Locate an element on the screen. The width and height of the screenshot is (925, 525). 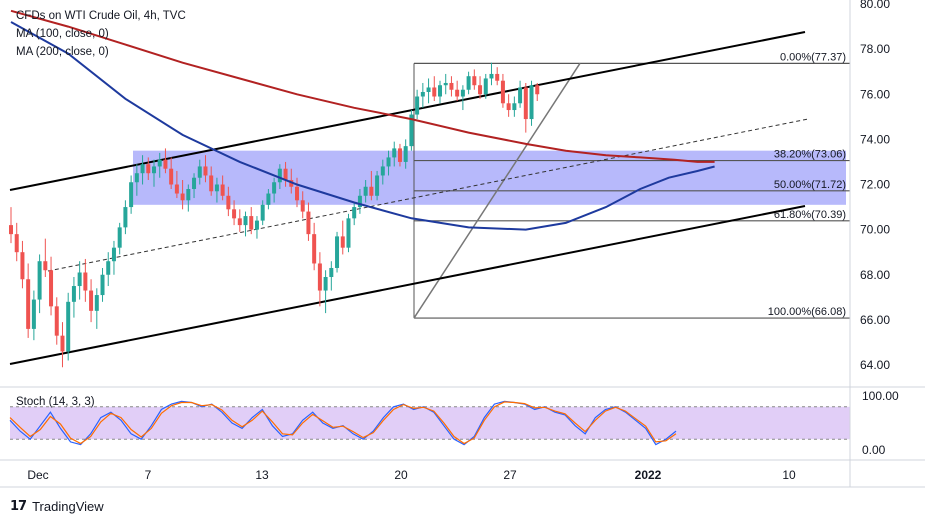
price-tick-label: 74.00 is located at coordinates (875, 139).